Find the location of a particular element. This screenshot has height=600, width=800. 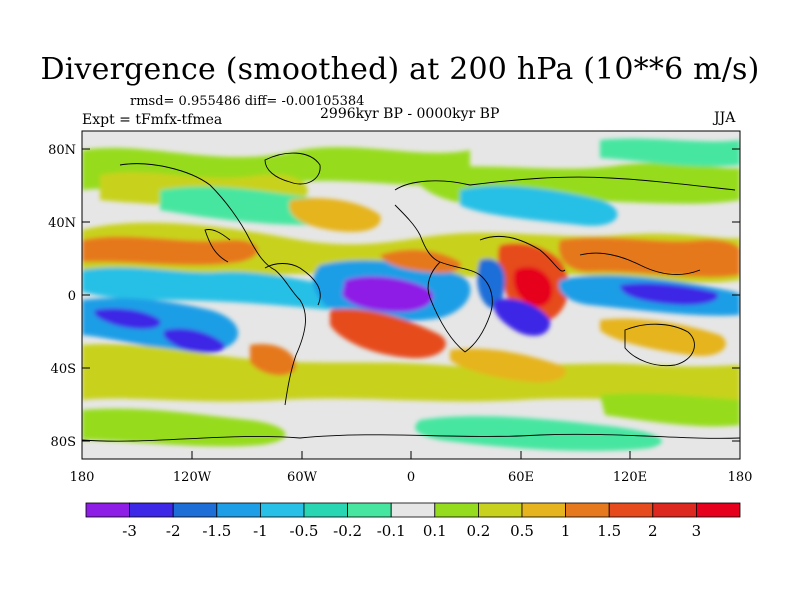

lon-label-180w: 180 is located at coordinates (82, 477).